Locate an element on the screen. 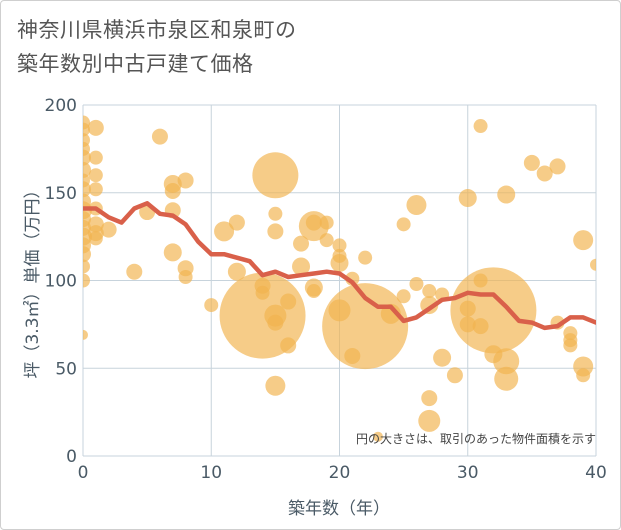  size-annotation: 円の大きさは、取引のあった物件面積を示す is located at coordinates (476, 438).